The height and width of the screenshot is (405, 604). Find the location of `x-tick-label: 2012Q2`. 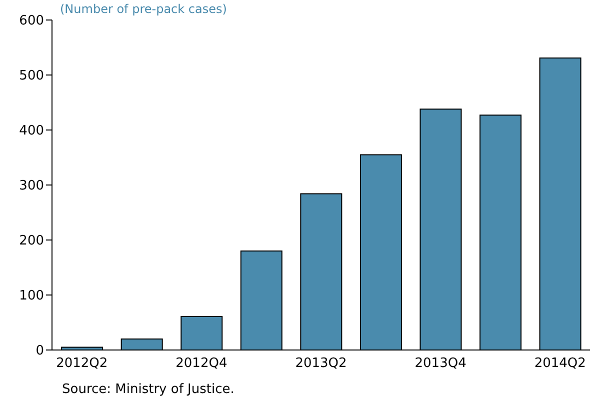

x-tick-label: 2012Q2 is located at coordinates (82, 364).